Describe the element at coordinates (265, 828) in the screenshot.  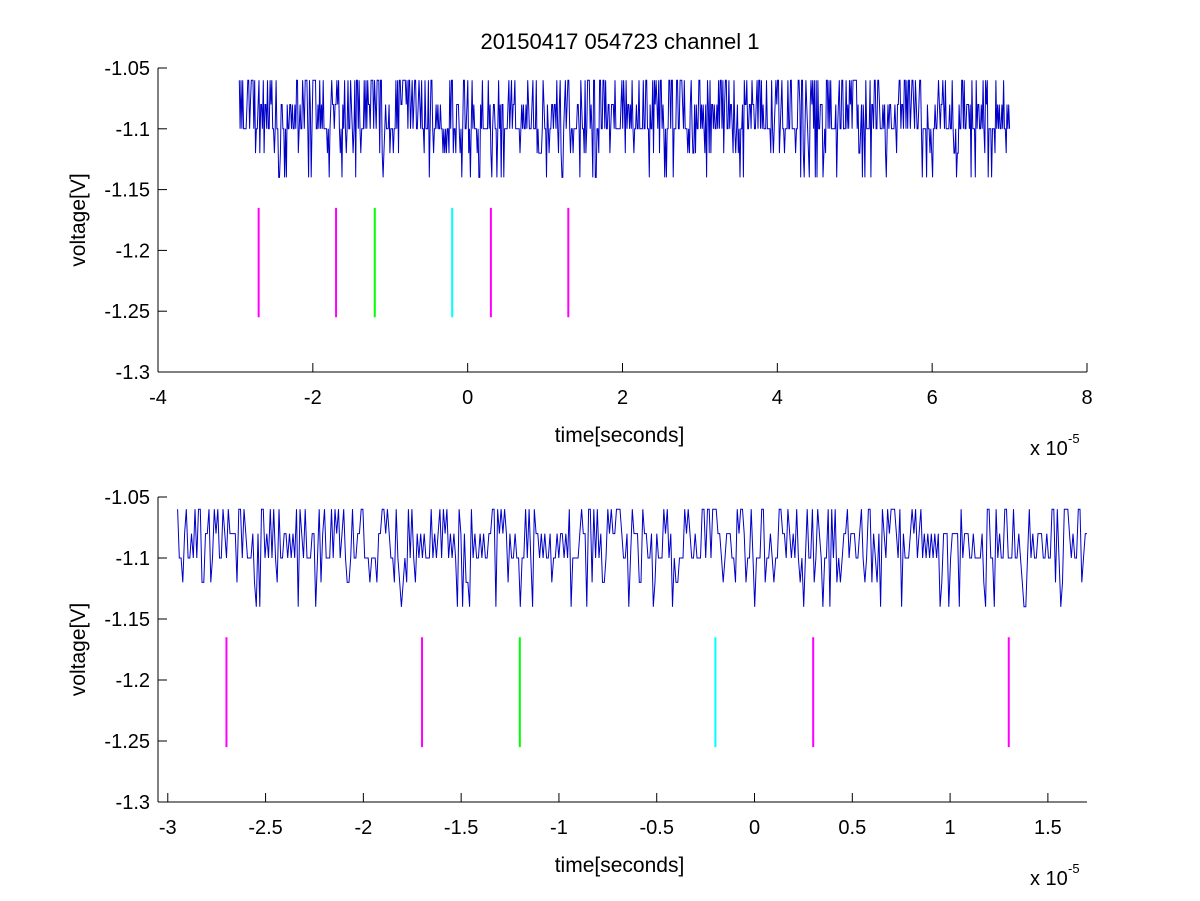
I see `x-tick-label: -2.5` at that location.